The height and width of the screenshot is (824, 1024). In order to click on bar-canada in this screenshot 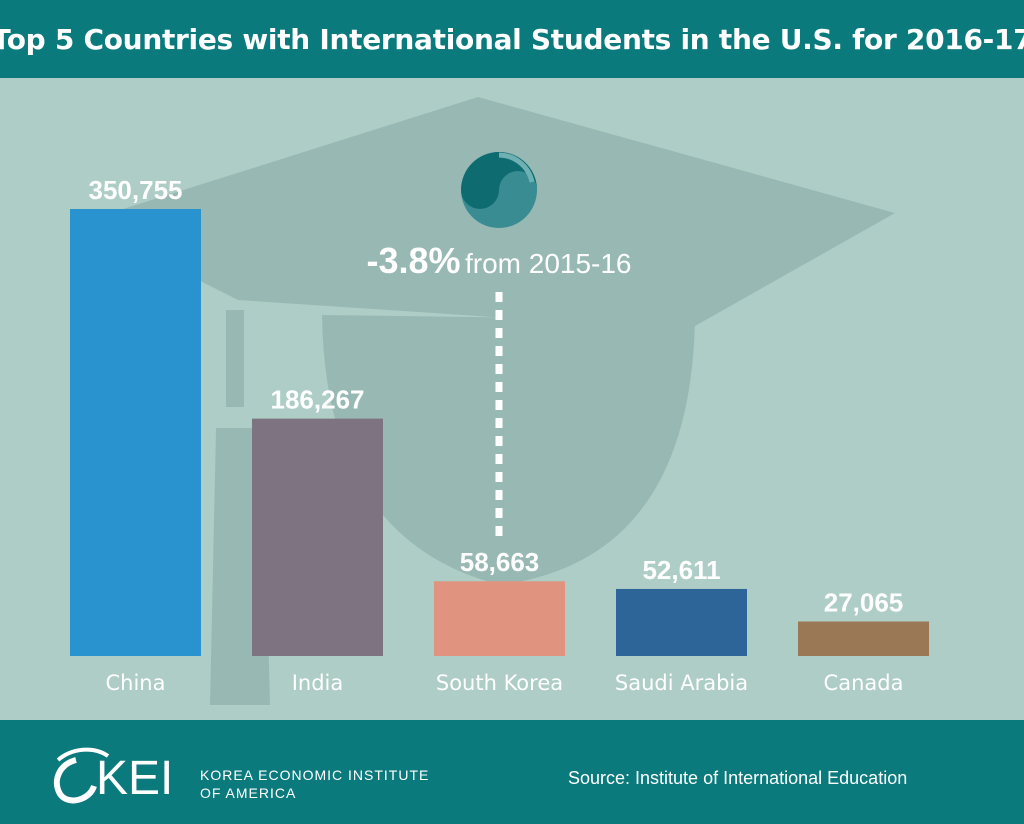, I will do `click(863, 638)`.